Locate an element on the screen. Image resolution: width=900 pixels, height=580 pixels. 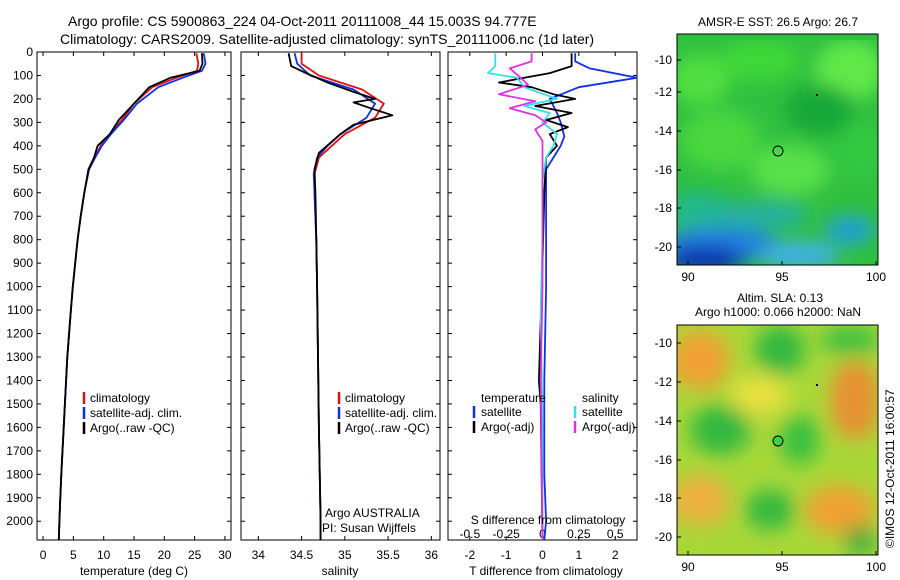
temperature-xtick-label: 15 is located at coordinates (134, 555).